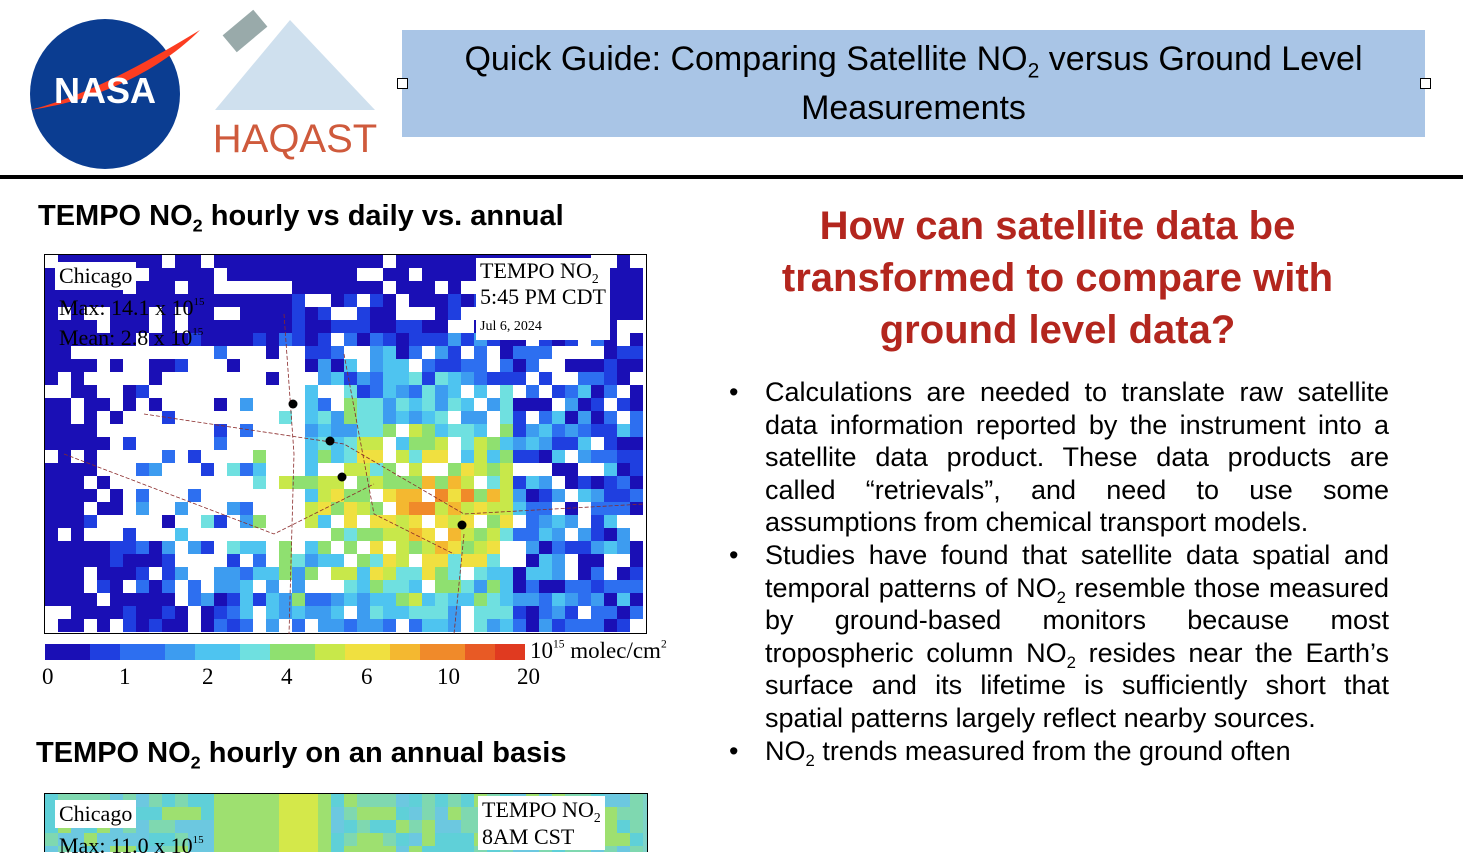  Describe the element at coordinates (785, 750) in the screenshot. I see `bullet-text: NO` at that location.